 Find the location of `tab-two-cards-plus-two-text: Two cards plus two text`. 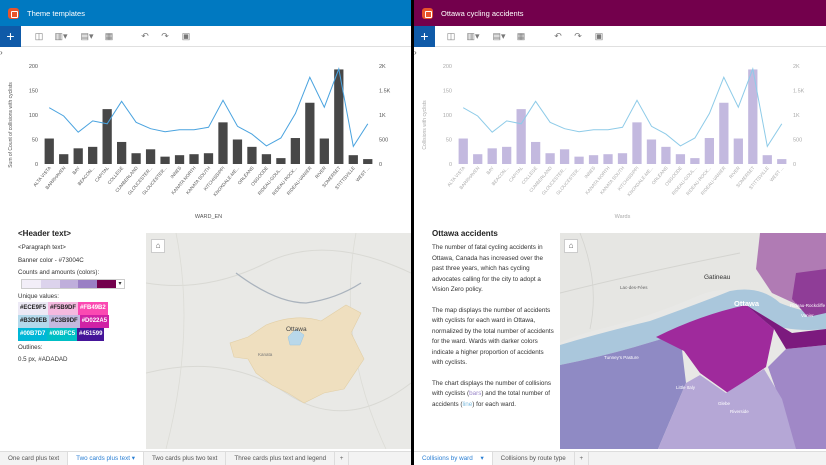

tab-two-cards-plus-two-text: Two cards plus two text is located at coordinates (185, 458).